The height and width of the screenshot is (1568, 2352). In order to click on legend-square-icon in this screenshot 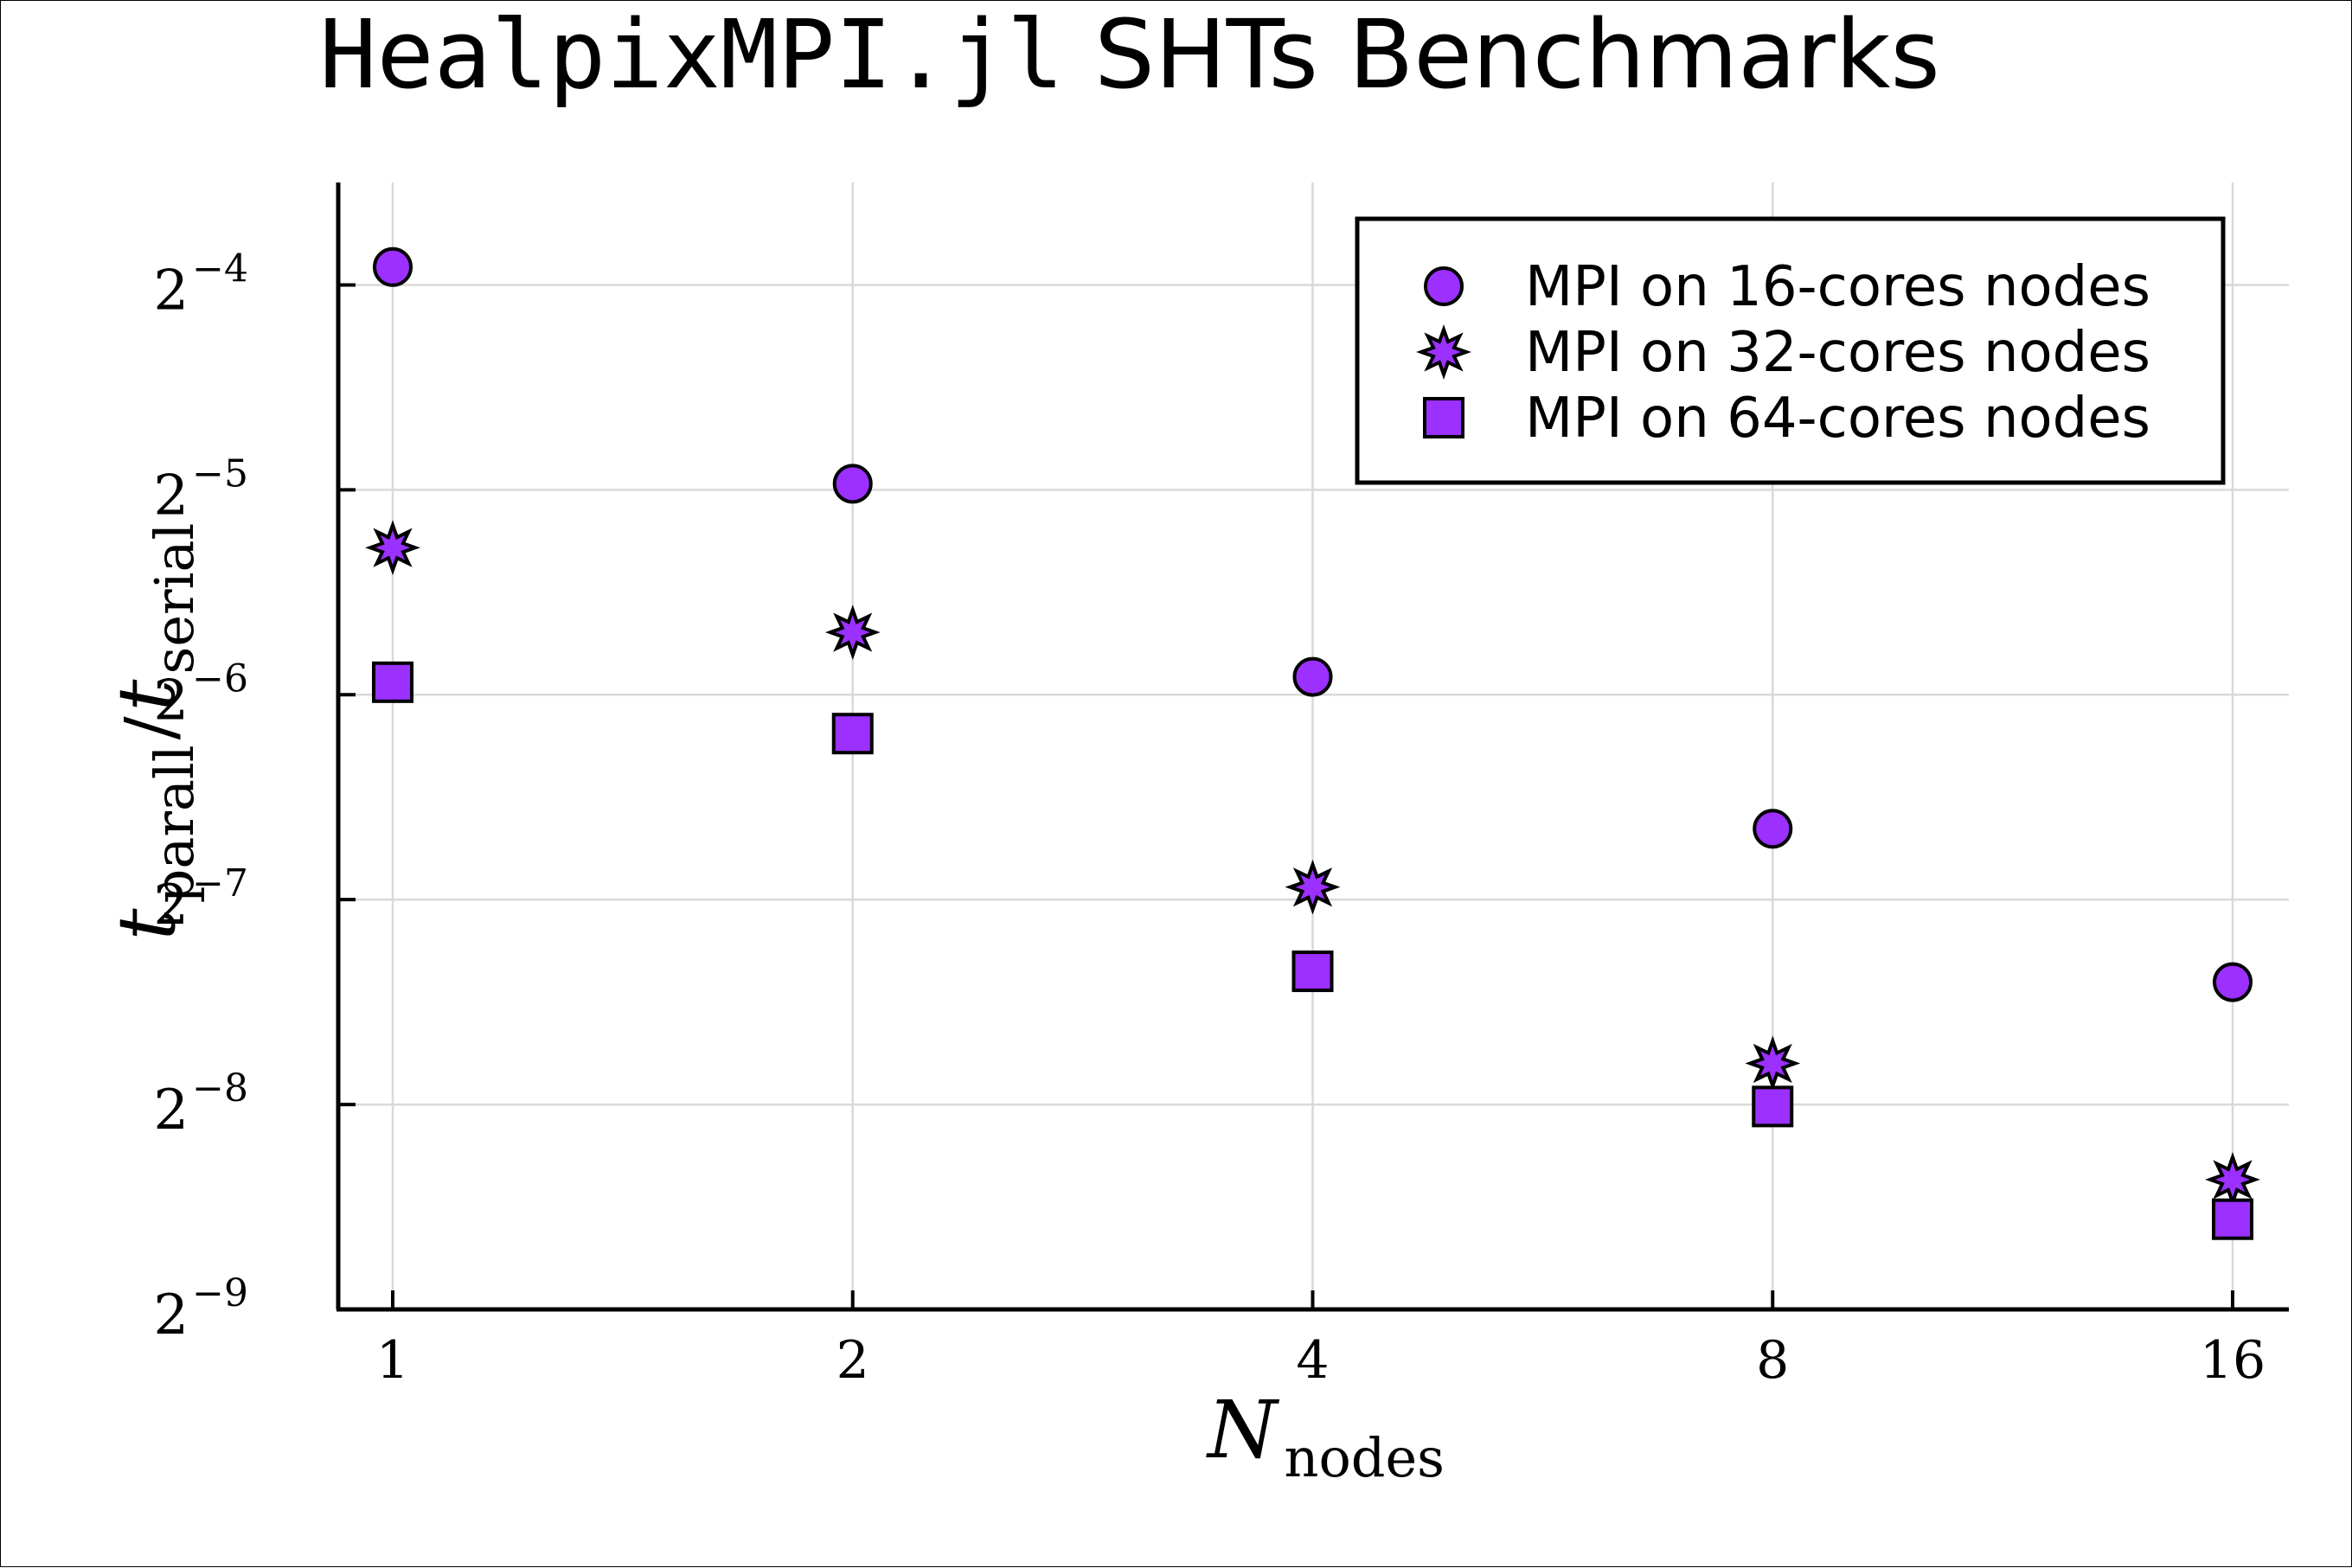, I will do `click(1443, 417)`.